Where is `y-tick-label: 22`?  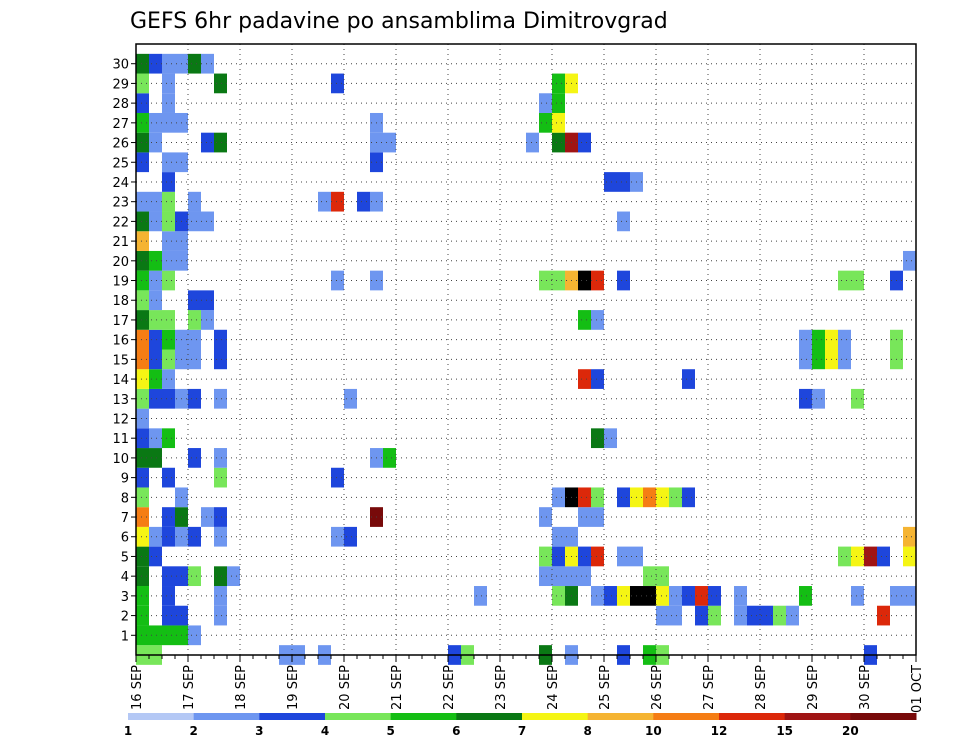
y-tick-label: 22 is located at coordinates (120, 222).